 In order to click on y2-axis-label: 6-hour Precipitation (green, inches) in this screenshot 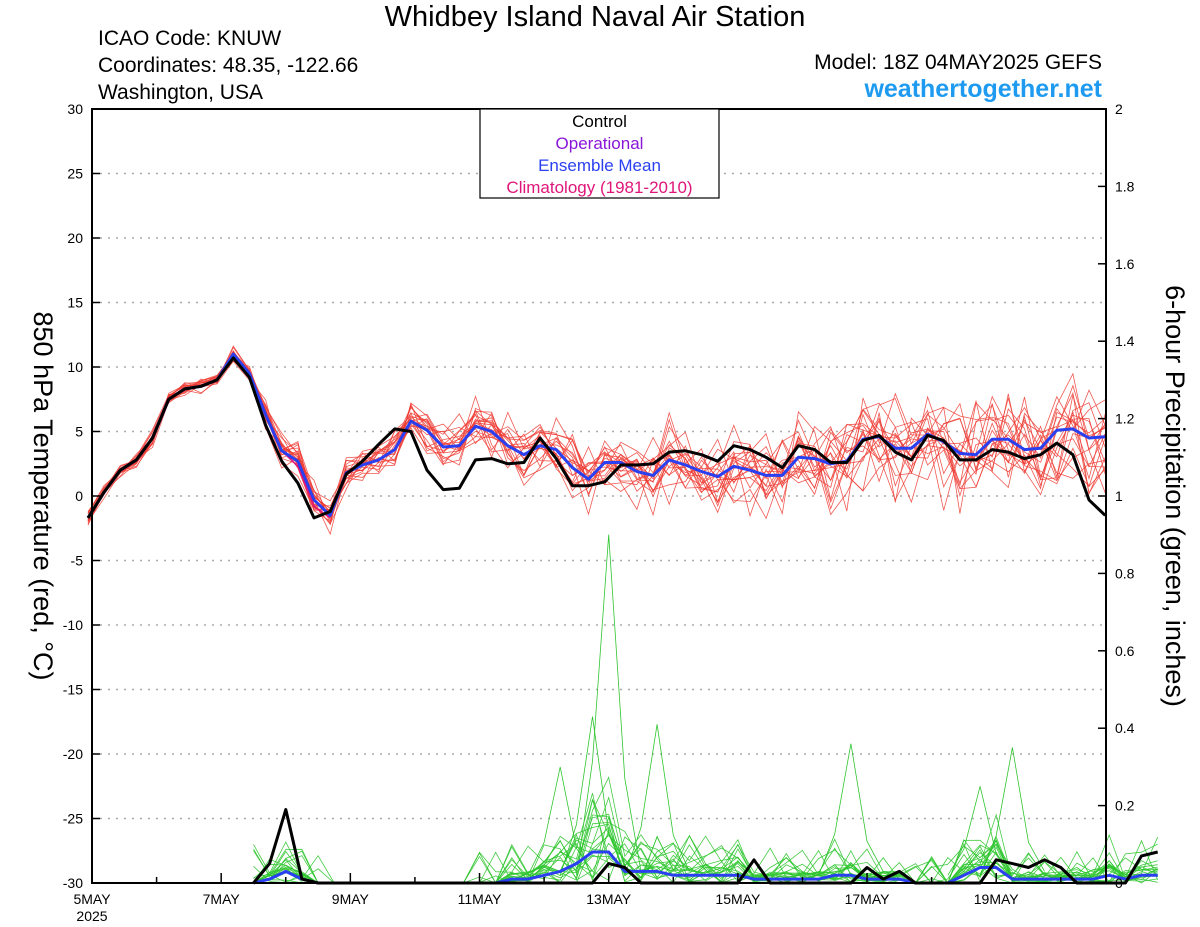, I will do `click(1175, 496)`.